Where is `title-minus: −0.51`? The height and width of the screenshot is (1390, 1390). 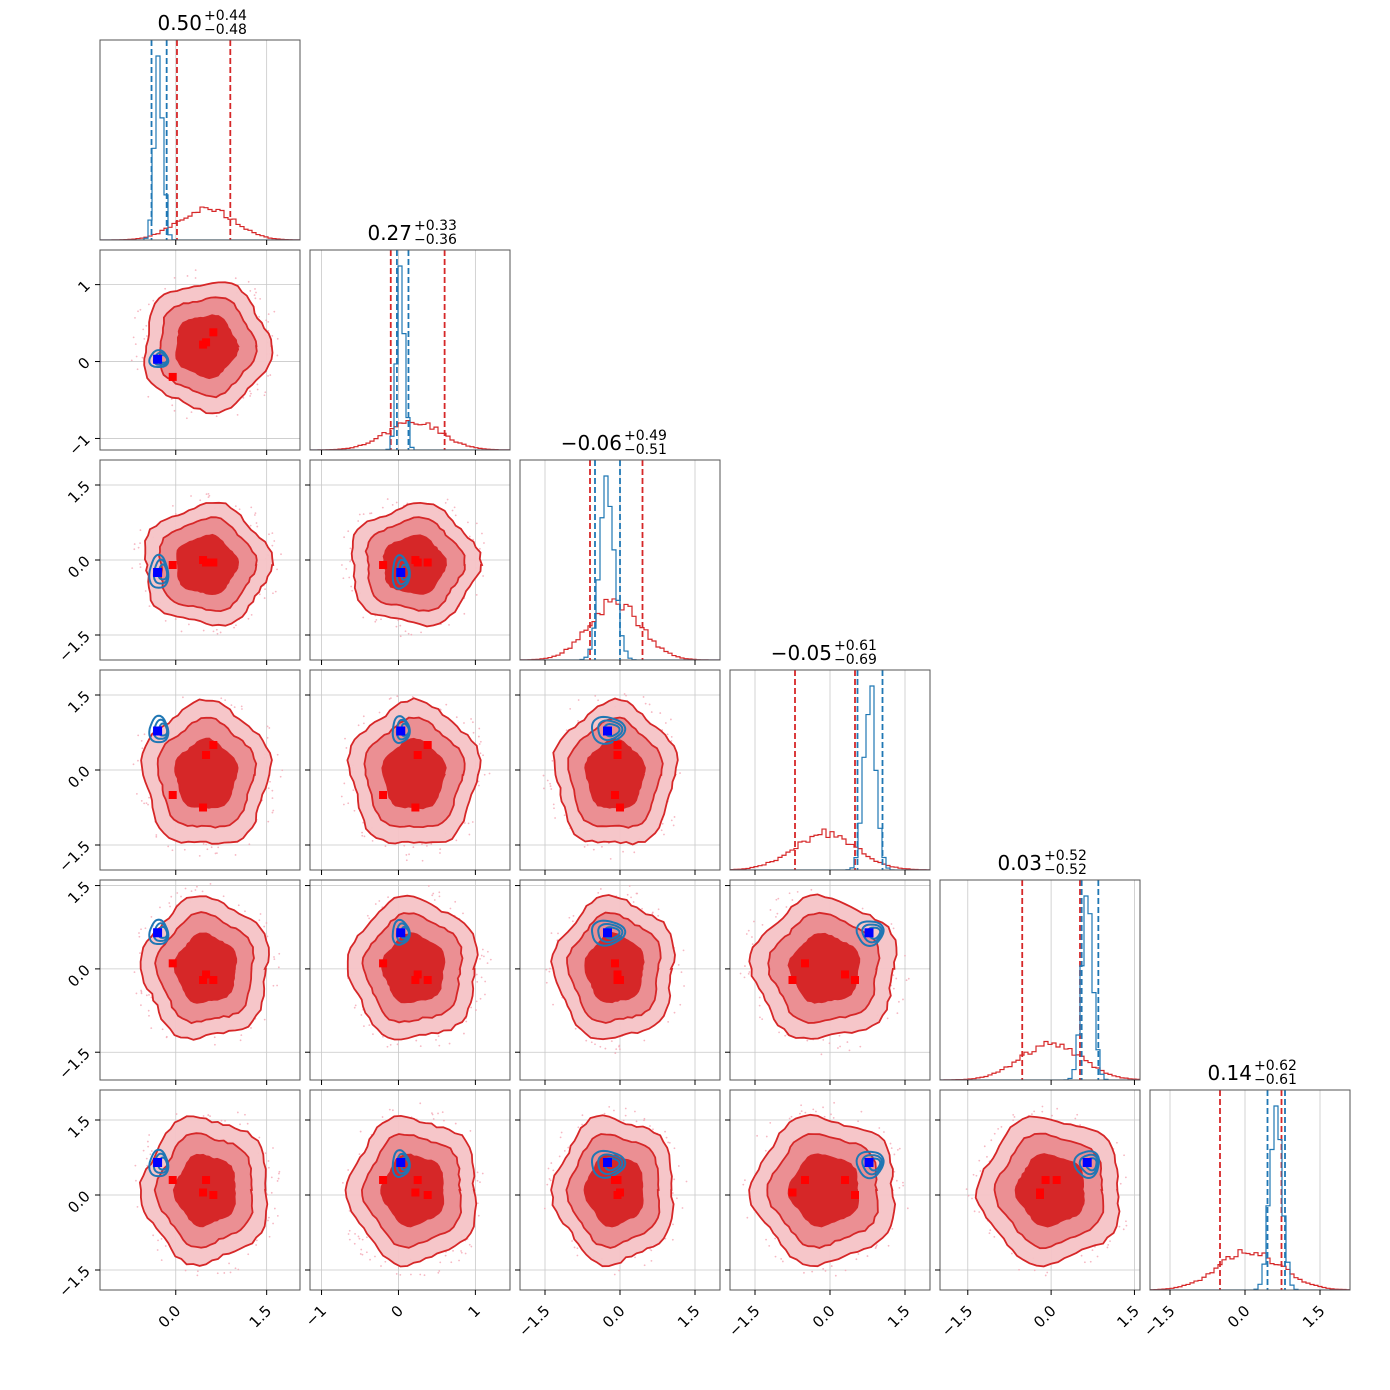 title-minus: −0.51 is located at coordinates (645, 450).